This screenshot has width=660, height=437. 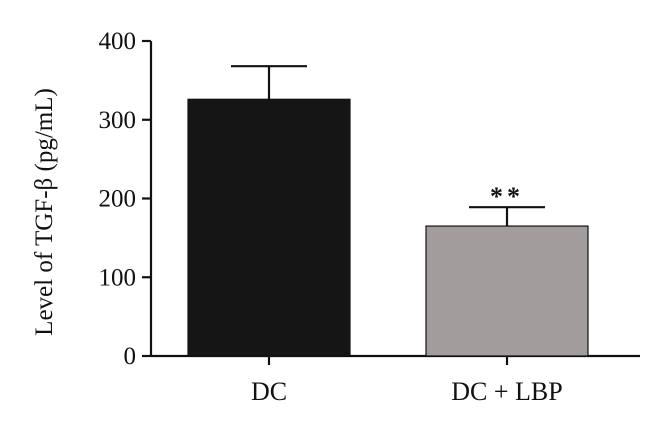 What do you see at coordinates (118, 277) in the screenshot?
I see `y-tick-label: 100` at bounding box center [118, 277].